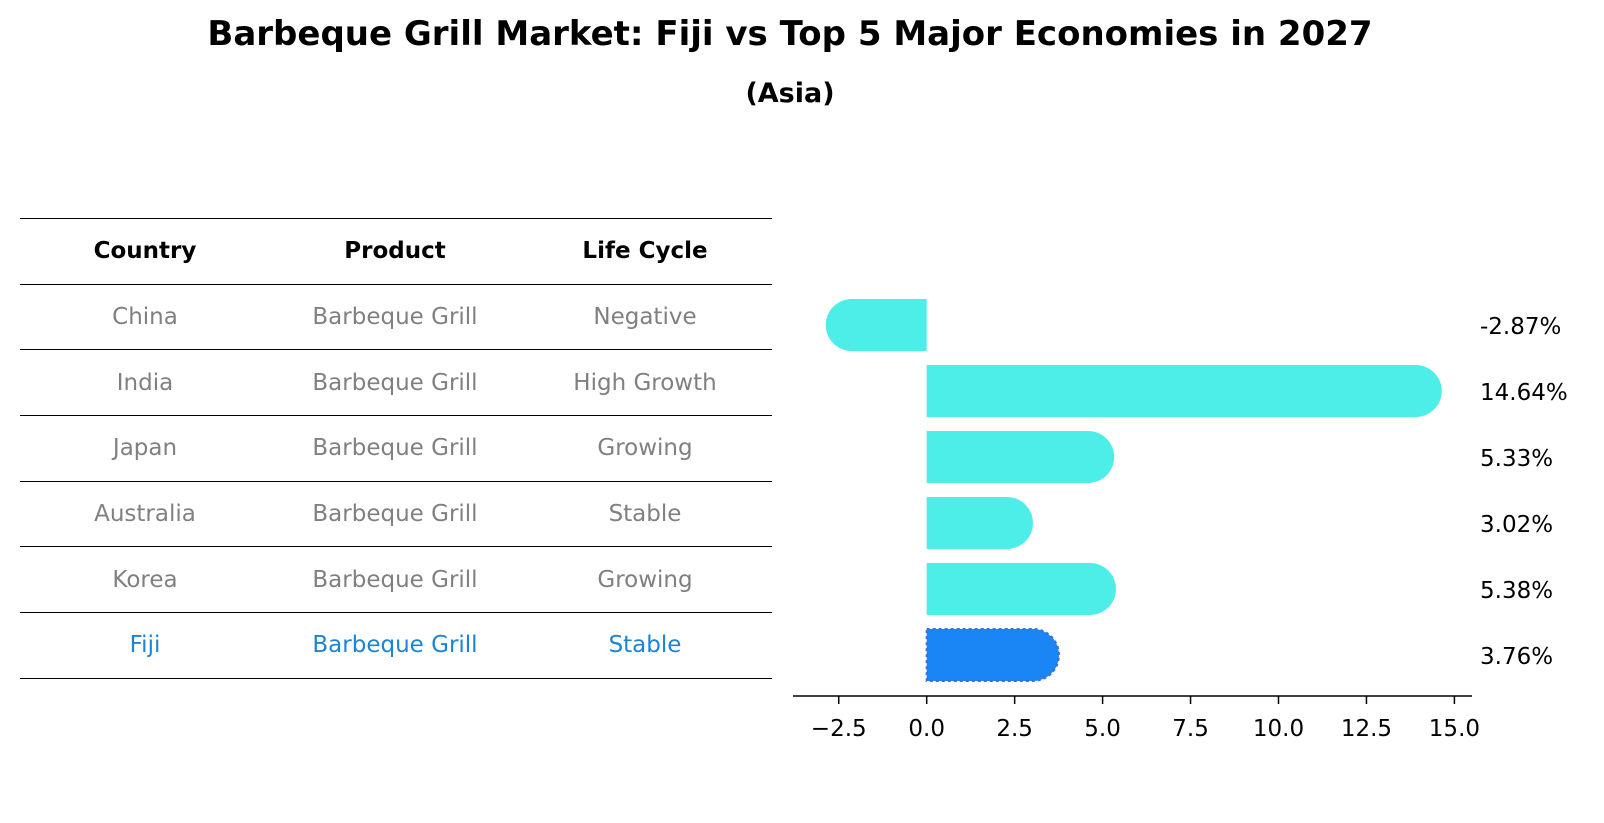 This screenshot has width=1604, height=823. What do you see at coordinates (1020, 457) in the screenshot?
I see `bar-japan` at bounding box center [1020, 457].